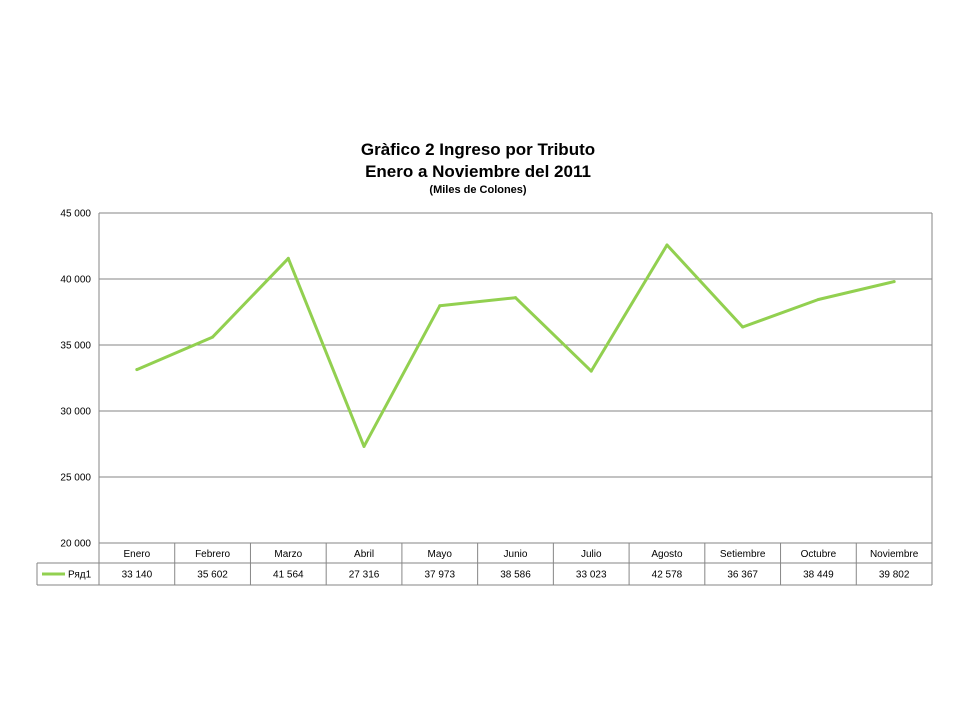  Describe the element at coordinates (80, 575) in the screenshot. I see `legend-series-name: Ряд1` at that location.